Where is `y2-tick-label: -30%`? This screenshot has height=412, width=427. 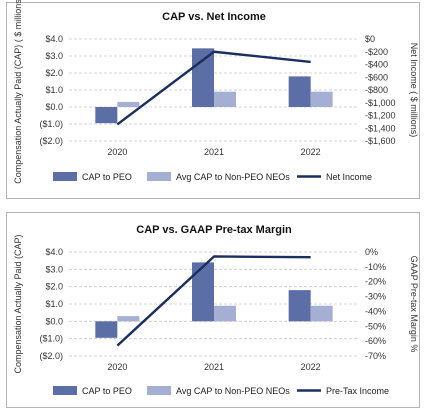
y2-tick-label: -30% is located at coordinates (375, 297).